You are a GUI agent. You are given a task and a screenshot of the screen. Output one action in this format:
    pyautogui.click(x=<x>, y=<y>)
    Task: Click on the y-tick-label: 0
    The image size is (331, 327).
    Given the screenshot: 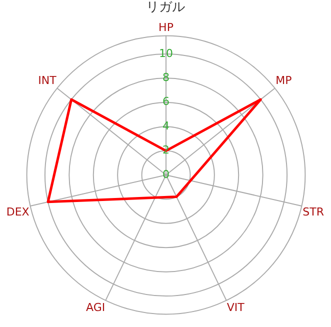 What is the action you would take?
    pyautogui.click(x=166, y=174)
    